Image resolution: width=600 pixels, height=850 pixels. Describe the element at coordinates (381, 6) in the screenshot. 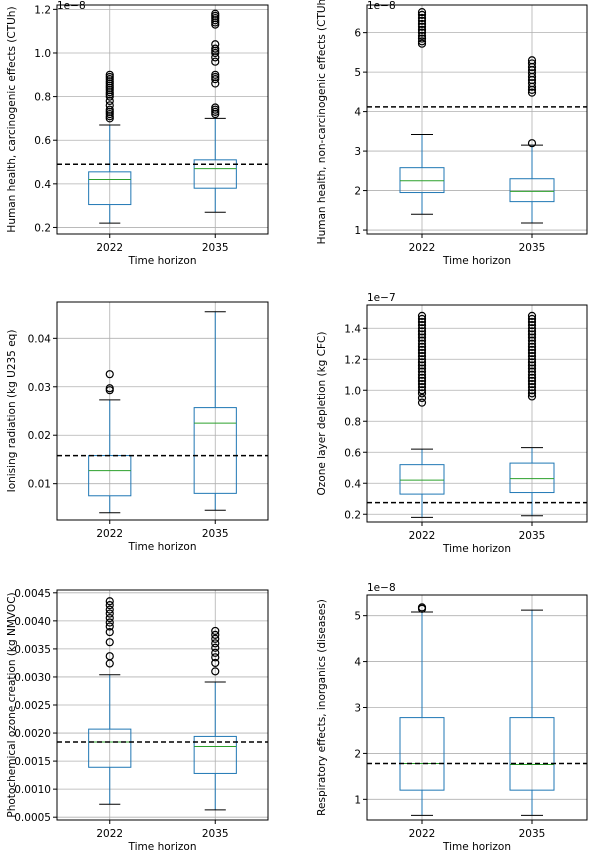

I see `y-axis-multiplier: 1e−8` at that location.